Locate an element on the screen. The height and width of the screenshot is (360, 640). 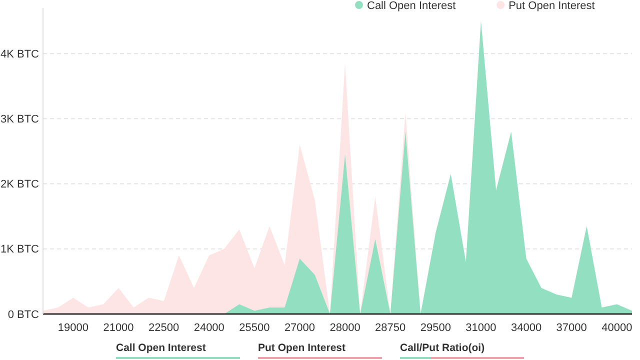
y-tick-label: 0 BTC is located at coordinates (24, 314).